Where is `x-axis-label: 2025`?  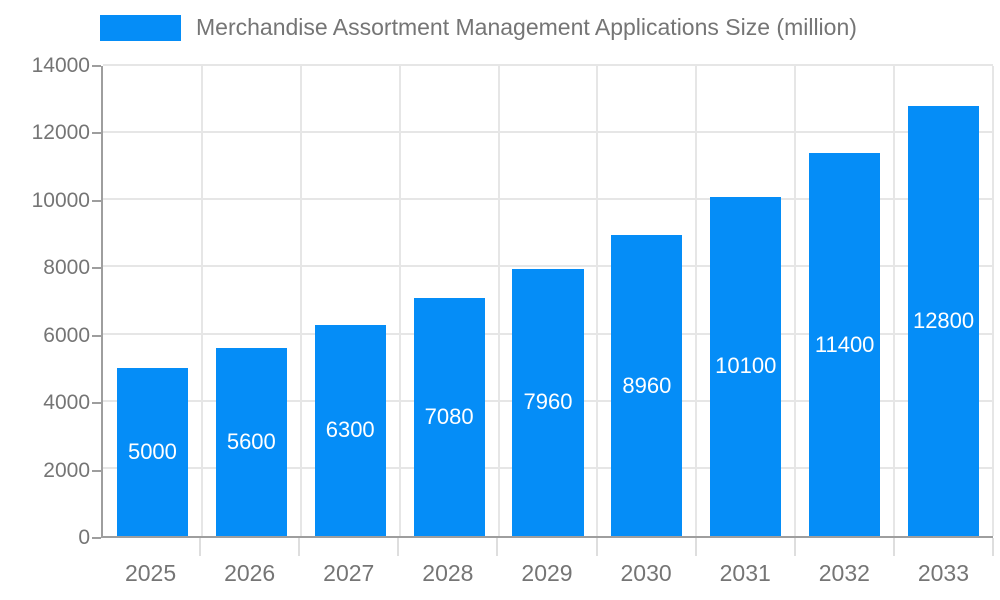
x-axis-label: 2025 is located at coordinates (150, 573).